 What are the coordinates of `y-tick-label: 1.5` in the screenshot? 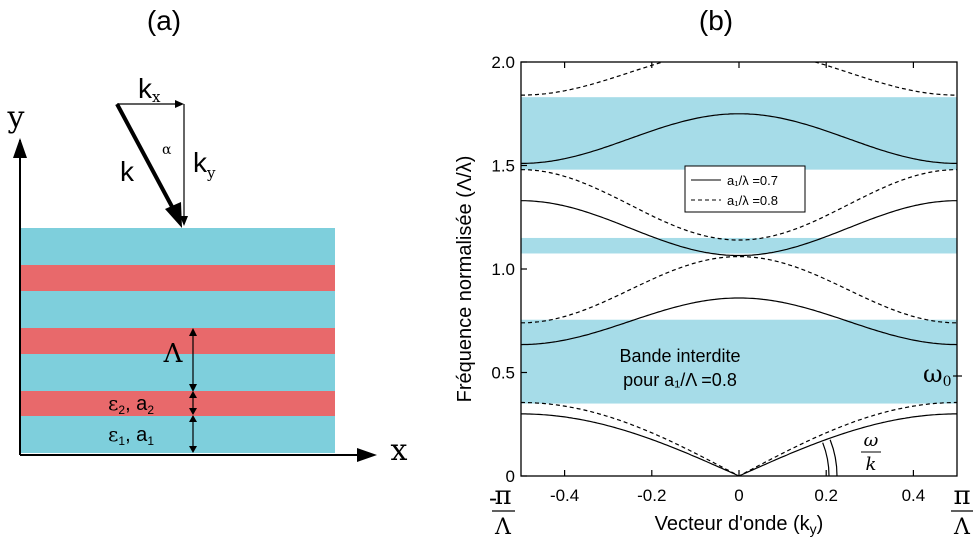 It's located at (503, 166).